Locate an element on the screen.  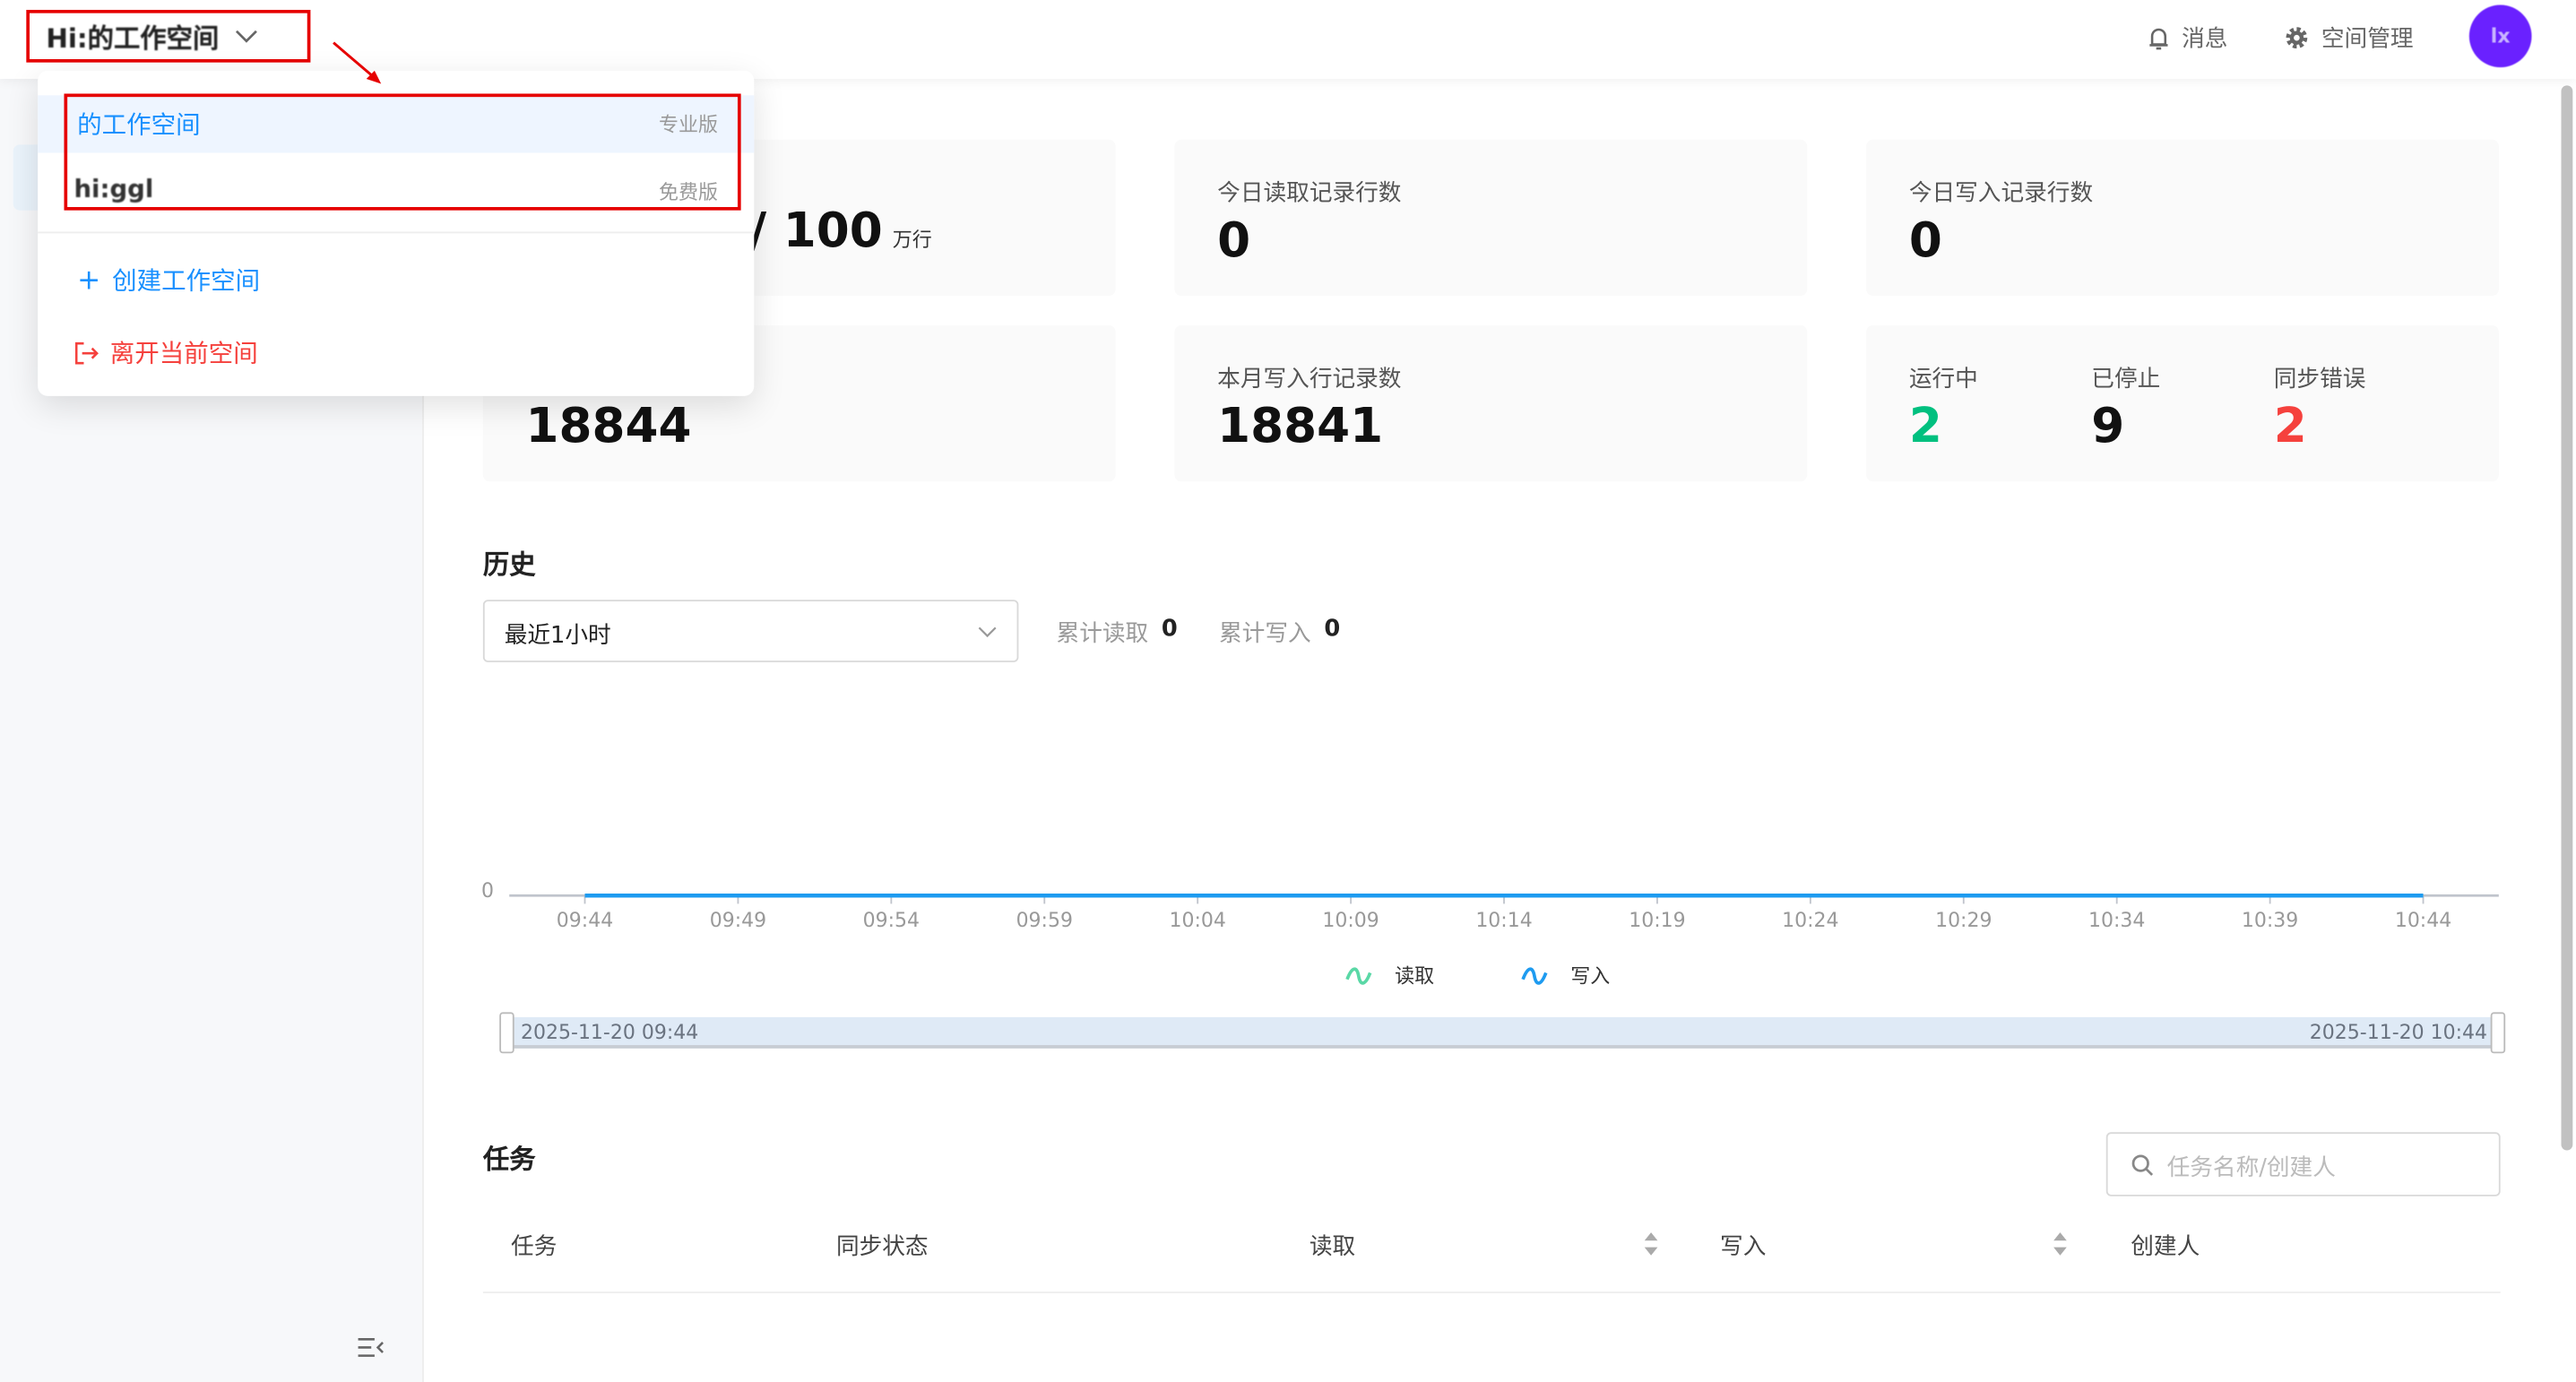
column-creator: 创建人 is located at coordinates (2165, 1247).